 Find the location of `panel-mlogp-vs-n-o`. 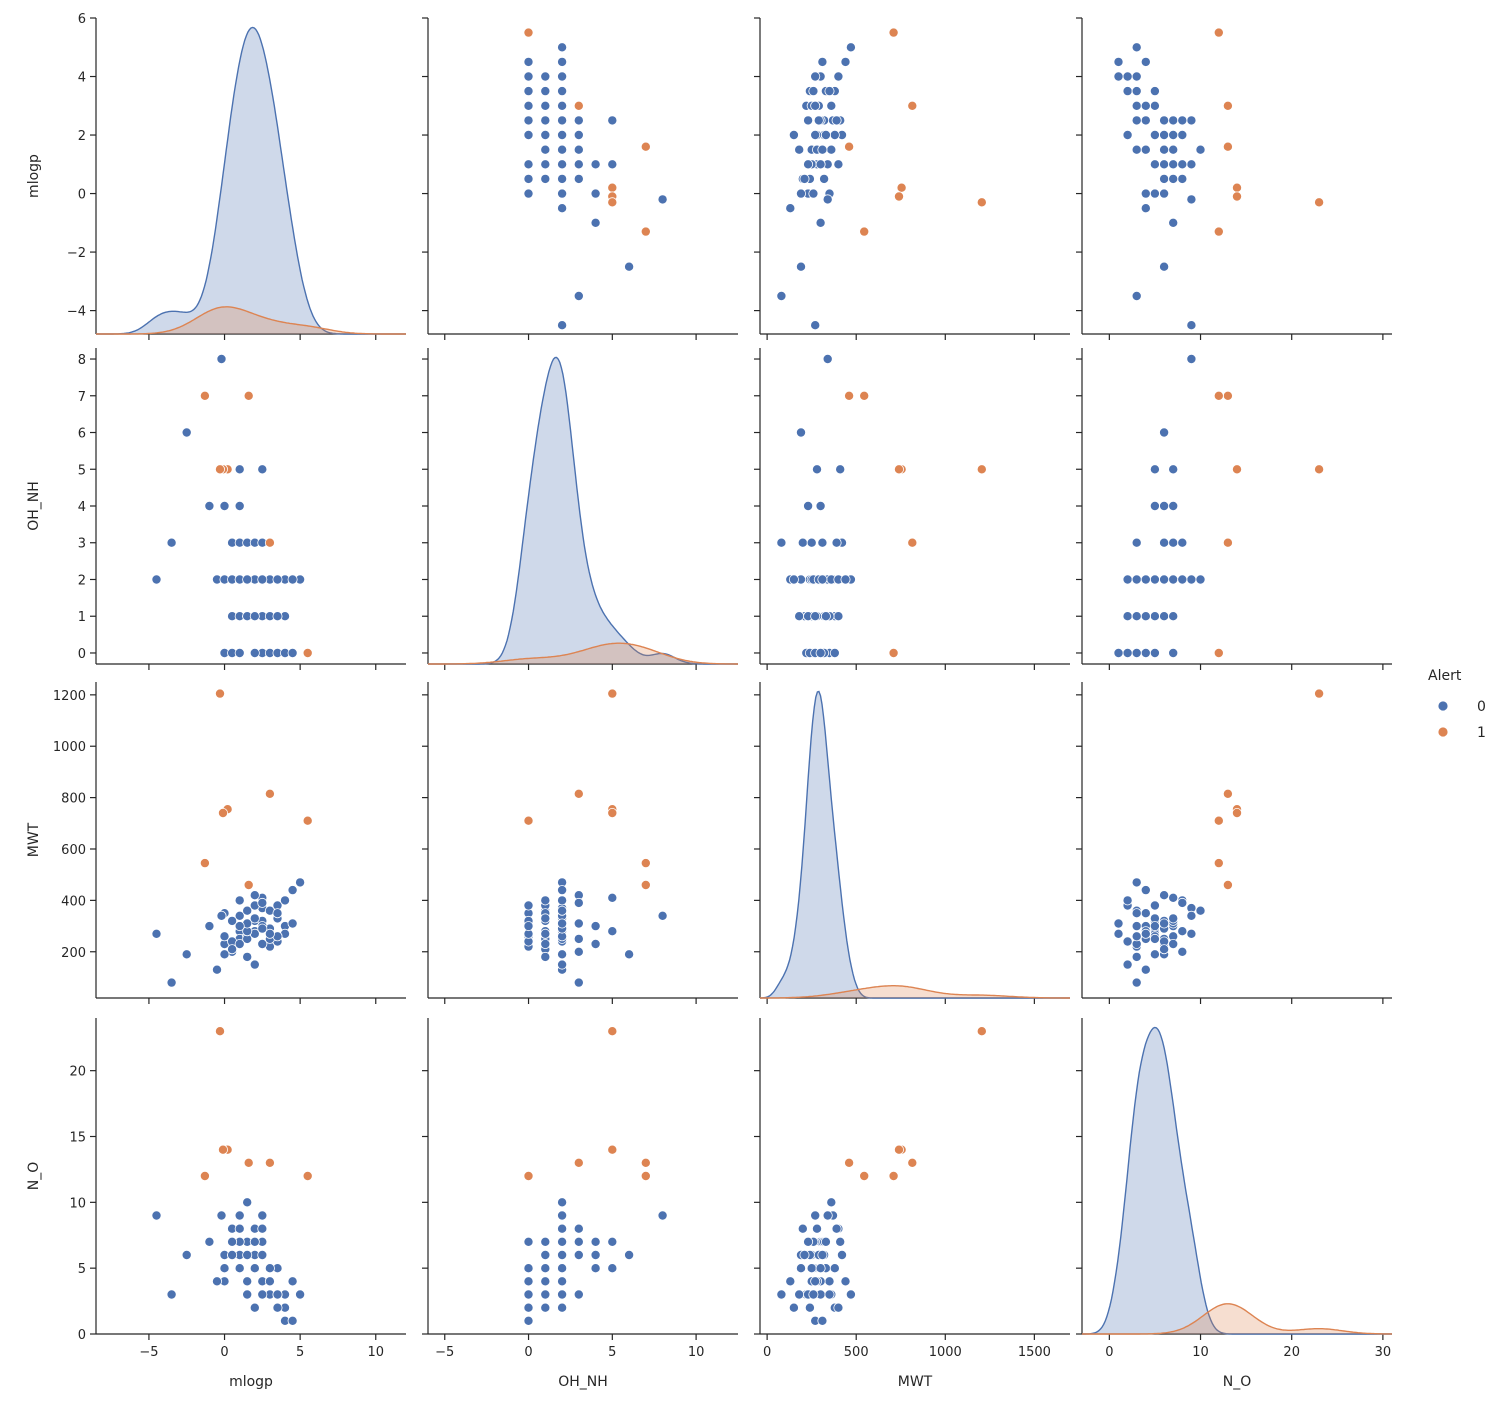

panel-mlogp-vs-n-o is located at coordinates (1234, 178).